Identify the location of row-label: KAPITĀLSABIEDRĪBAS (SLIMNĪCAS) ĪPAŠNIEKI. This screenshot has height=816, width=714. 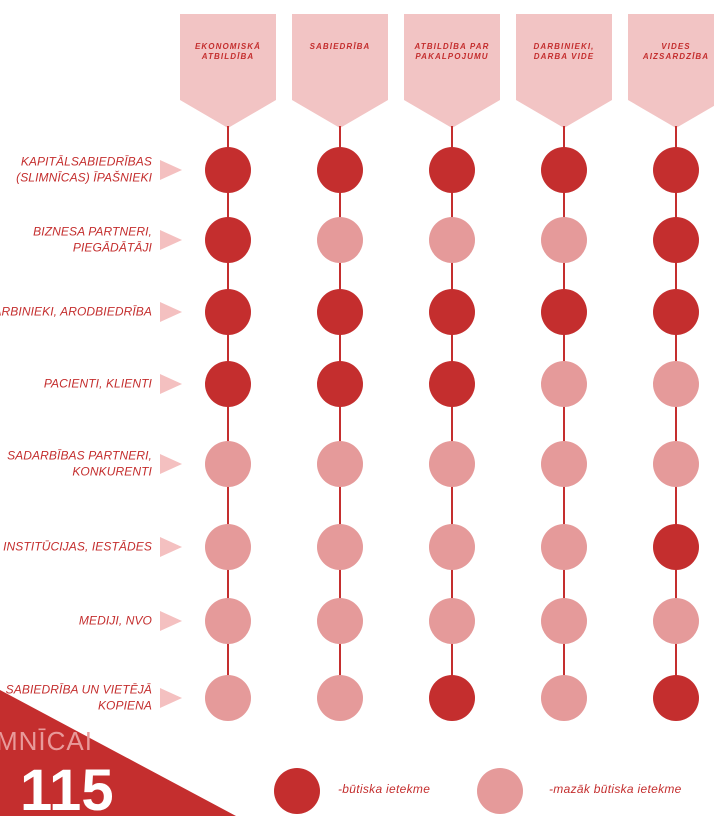
(84, 169).